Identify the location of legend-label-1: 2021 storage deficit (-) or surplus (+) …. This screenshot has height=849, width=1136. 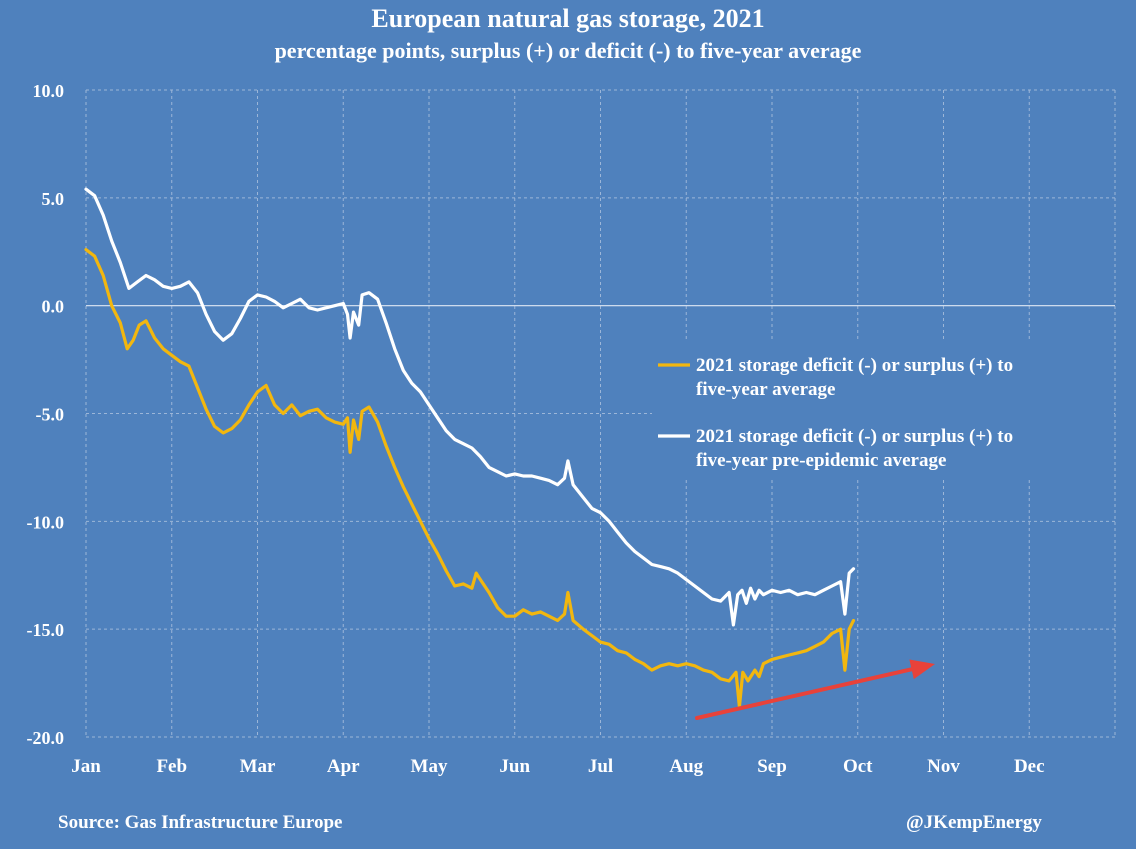
(854, 377).